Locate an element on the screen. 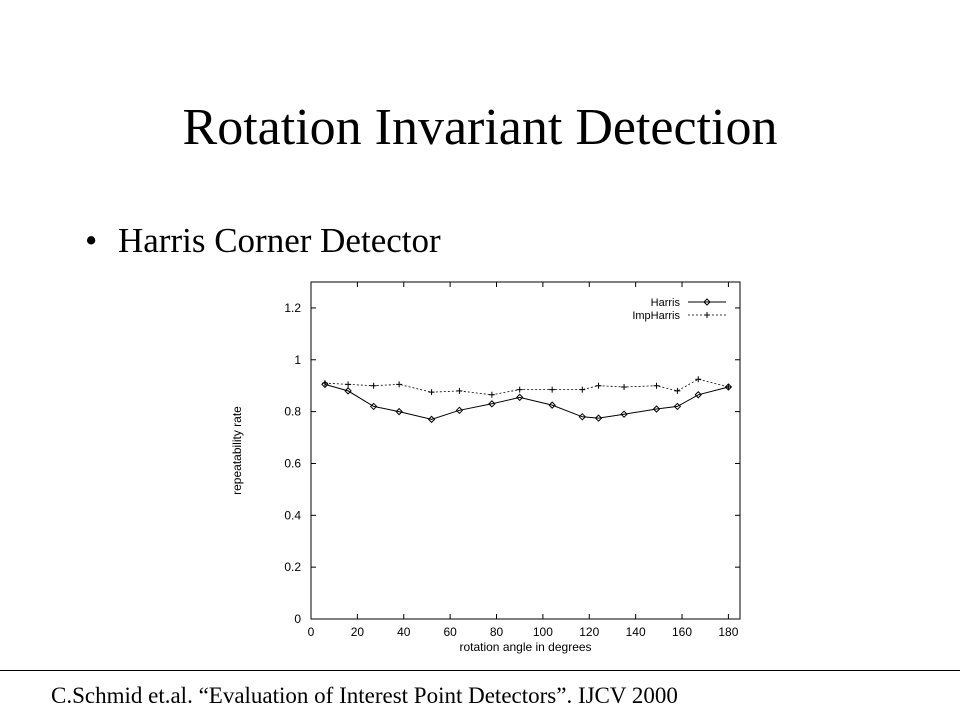  x-tick-label: 80 is located at coordinates (497, 632).